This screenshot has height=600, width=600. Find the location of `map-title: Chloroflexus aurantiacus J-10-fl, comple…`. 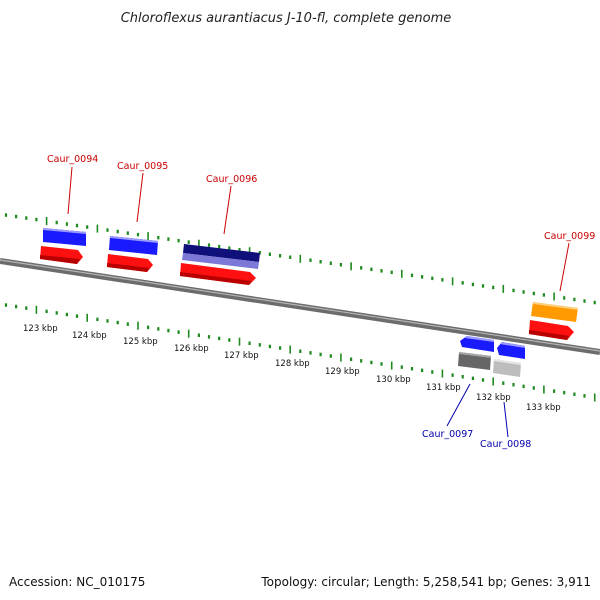

map-title: Chloroflexus aurantiacus J-10-fl, comple… is located at coordinates (286, 18).